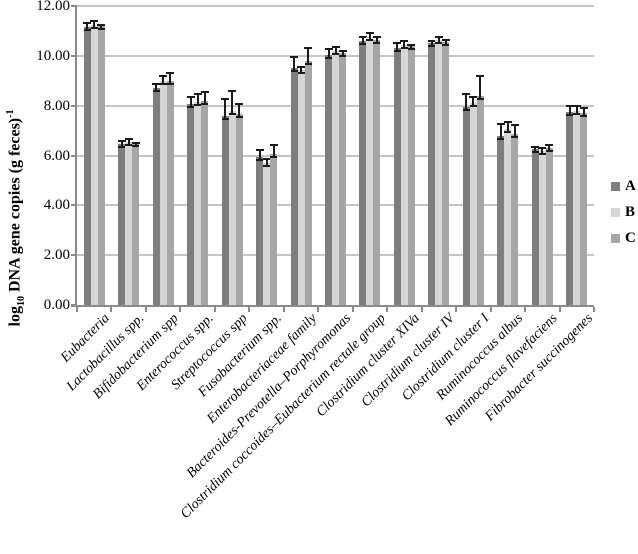 This screenshot has height=554, width=638. What do you see at coordinates (53, 55) in the screenshot?
I see `y-tick-label: 10.00` at bounding box center [53, 55].